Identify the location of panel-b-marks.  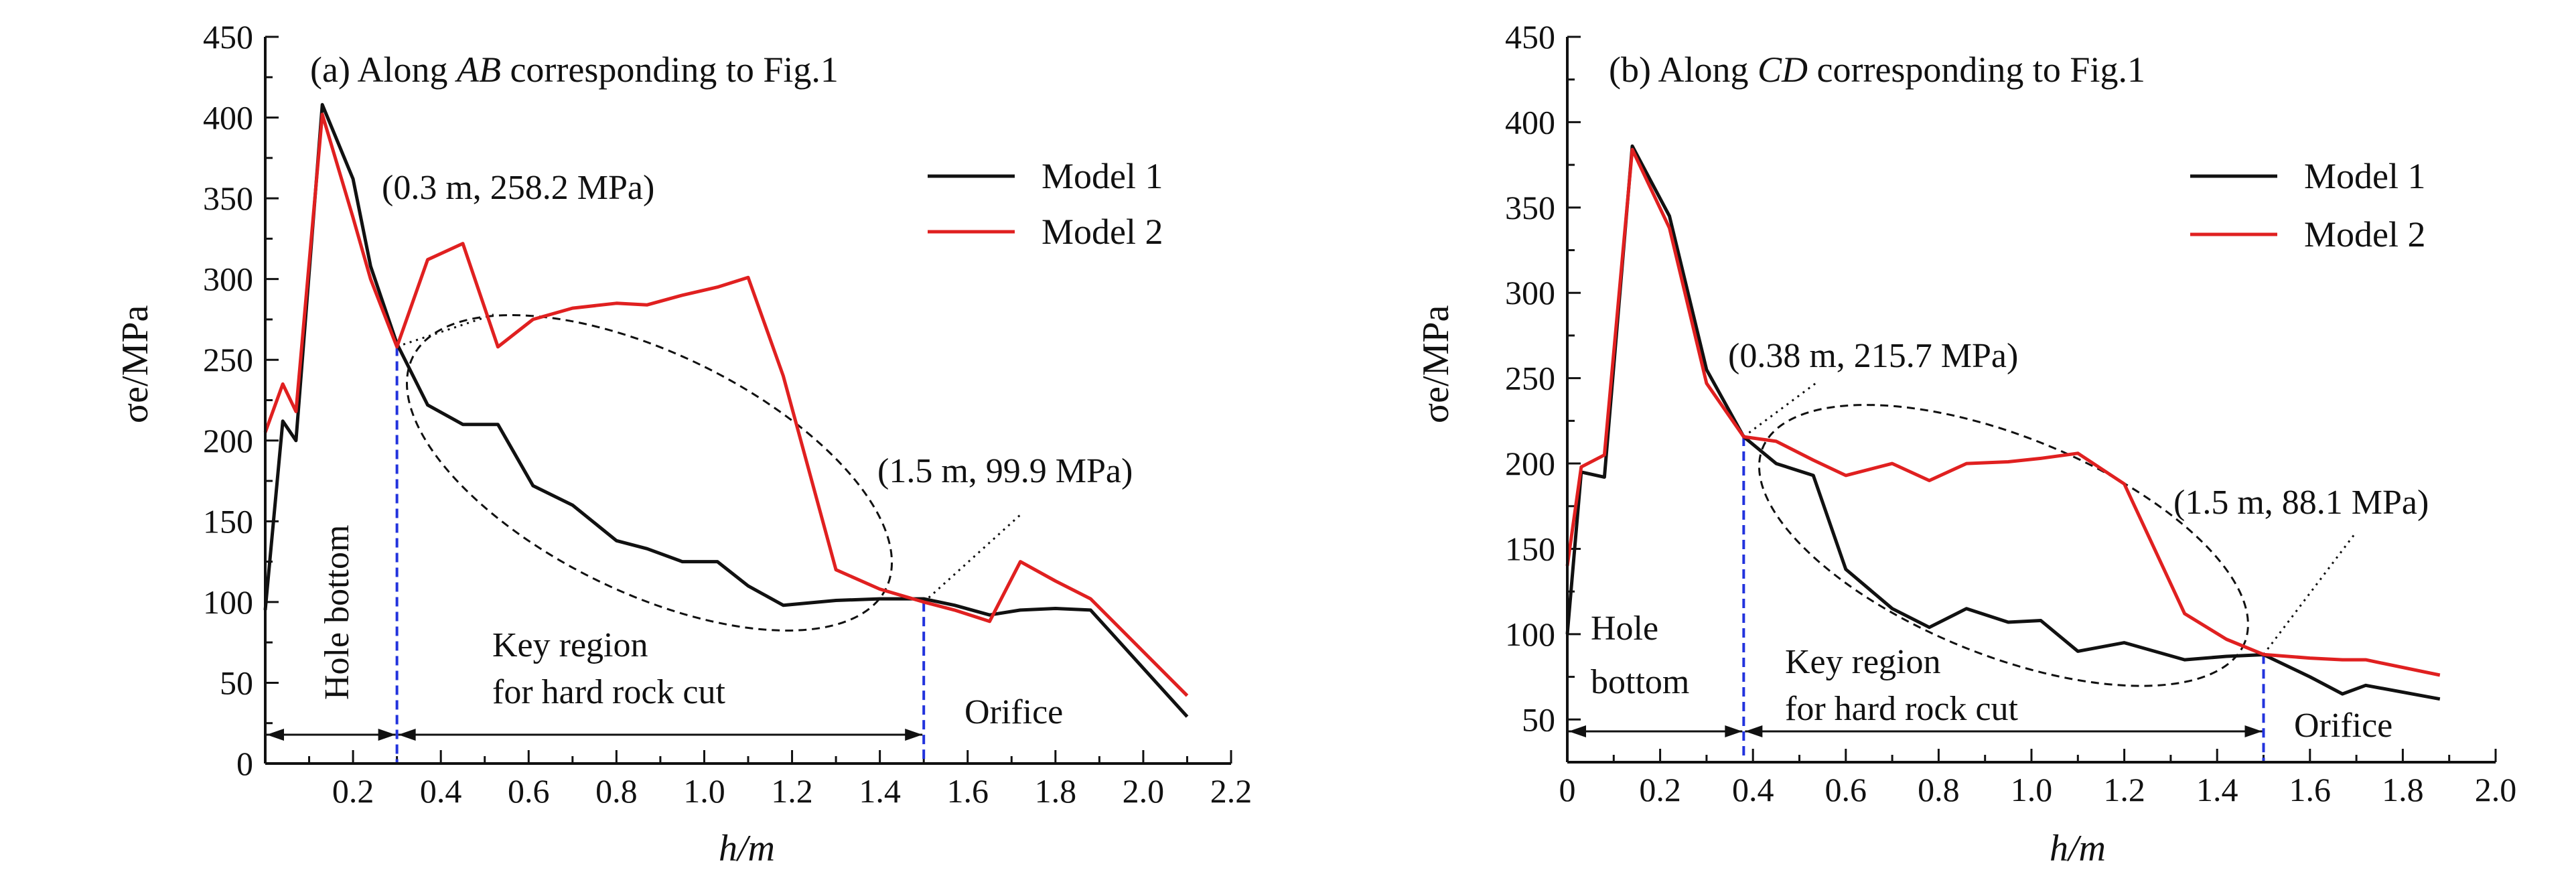
(1963, 571).